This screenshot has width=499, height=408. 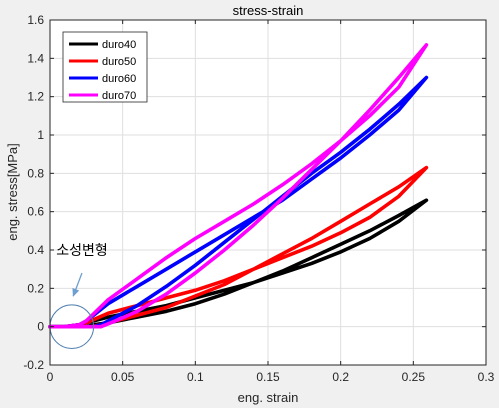 What do you see at coordinates (268, 10) in the screenshot?
I see `chart-title: stress-strain` at bounding box center [268, 10].